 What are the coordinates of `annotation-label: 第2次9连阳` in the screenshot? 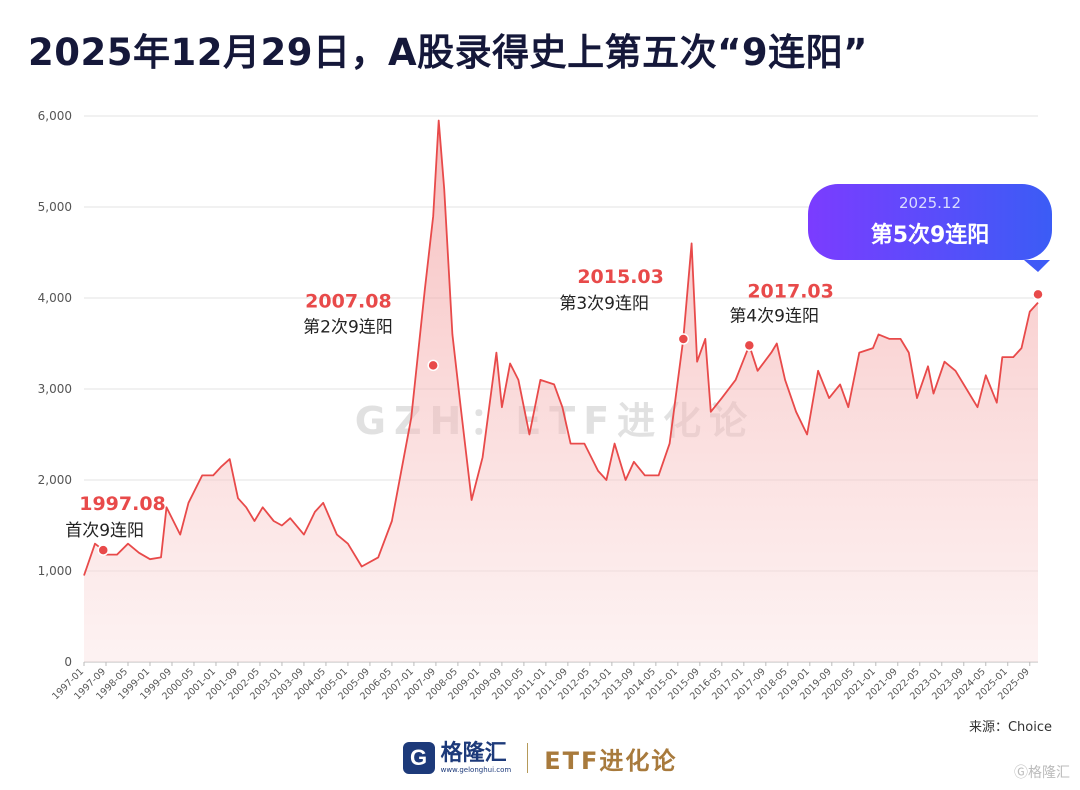 It's located at (348, 327).